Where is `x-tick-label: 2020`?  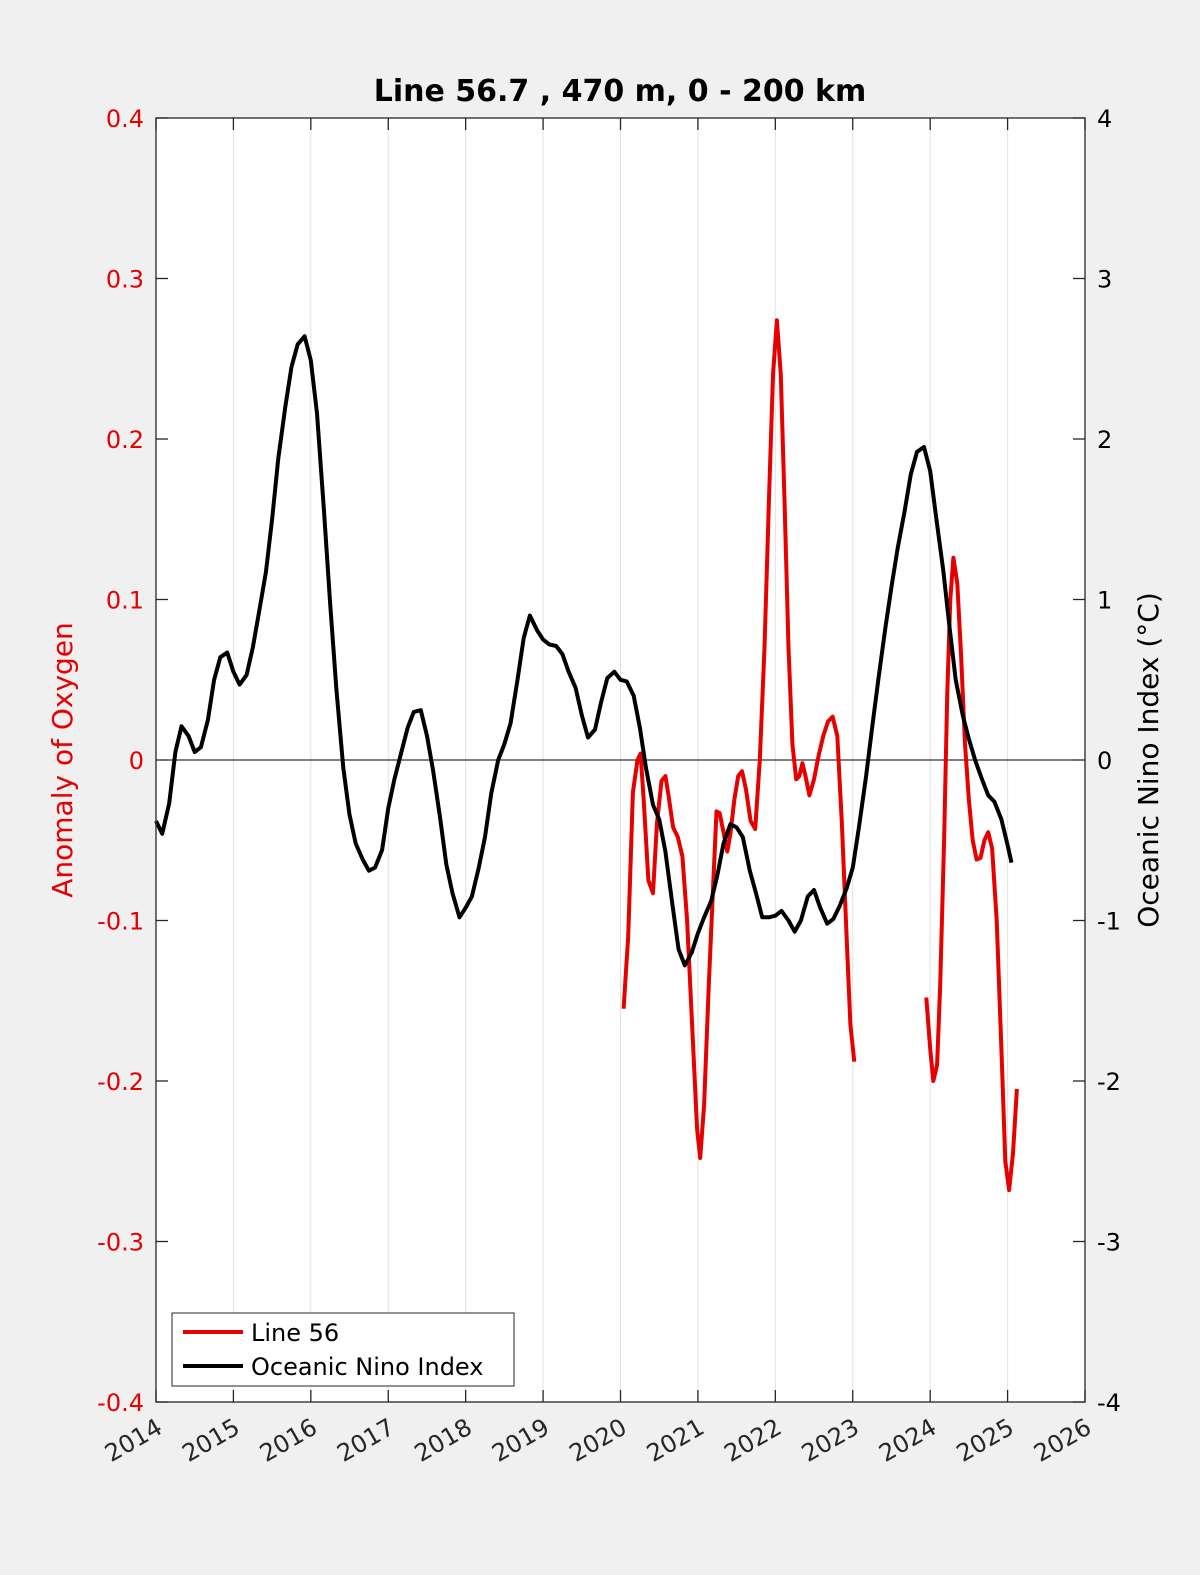
x-tick-label: 2020 is located at coordinates (598, 1440).